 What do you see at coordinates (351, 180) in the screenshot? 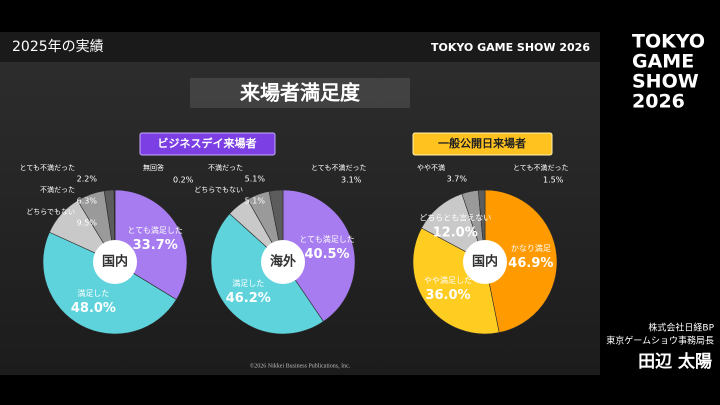
I see `data-label: 3.1%` at bounding box center [351, 180].